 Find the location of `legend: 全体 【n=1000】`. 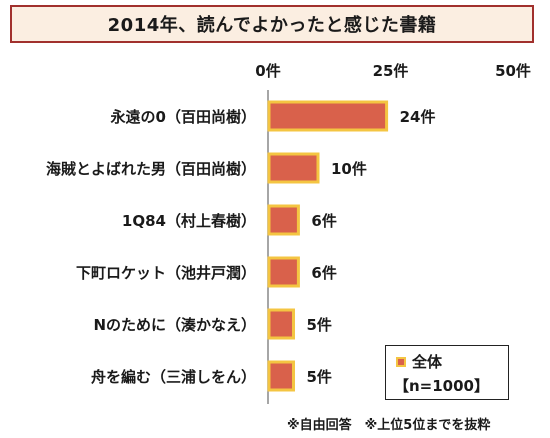

legend: 全体 【n=1000】 is located at coordinates (447, 372).